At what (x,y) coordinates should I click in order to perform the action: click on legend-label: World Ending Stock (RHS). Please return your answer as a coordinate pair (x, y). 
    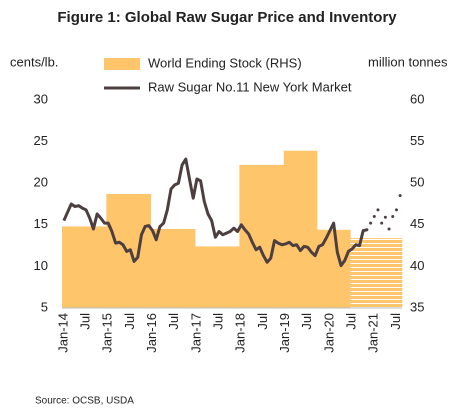
    Looking at the image, I should click on (225, 62).